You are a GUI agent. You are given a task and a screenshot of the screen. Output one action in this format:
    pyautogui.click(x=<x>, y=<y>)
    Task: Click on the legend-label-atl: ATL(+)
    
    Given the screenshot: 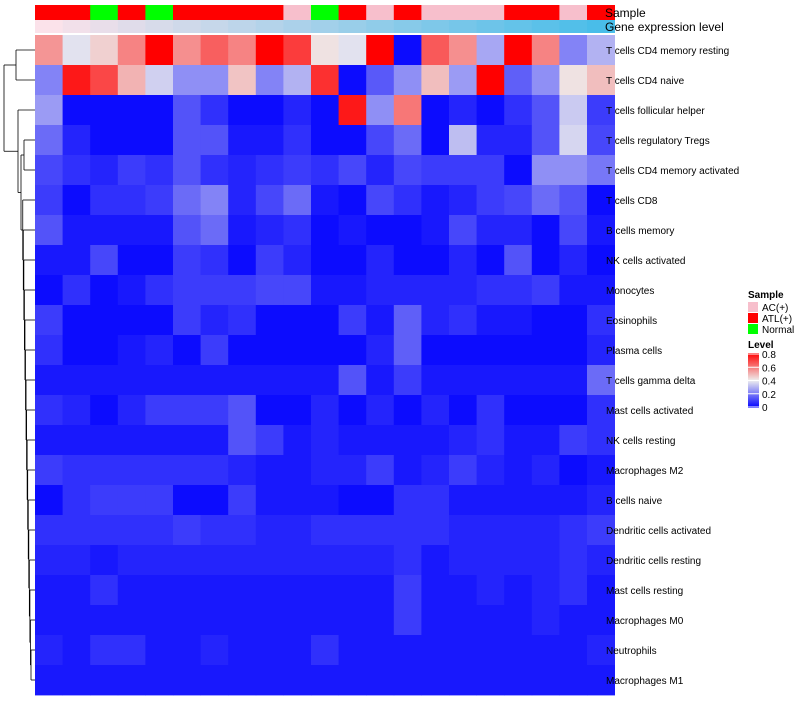 What is the action you would take?
    pyautogui.click(x=777, y=319)
    